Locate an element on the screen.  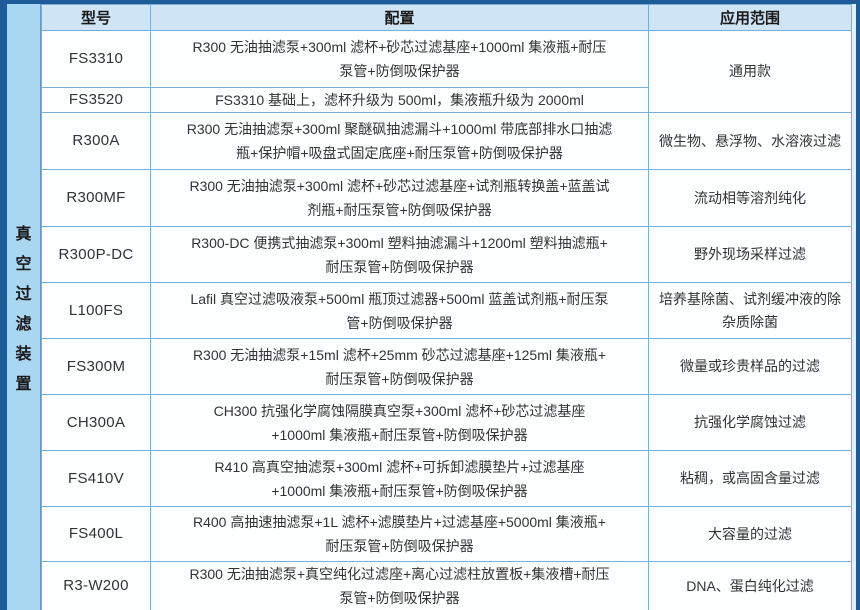
row-group-label-char: 真 is located at coordinates (23, 234).